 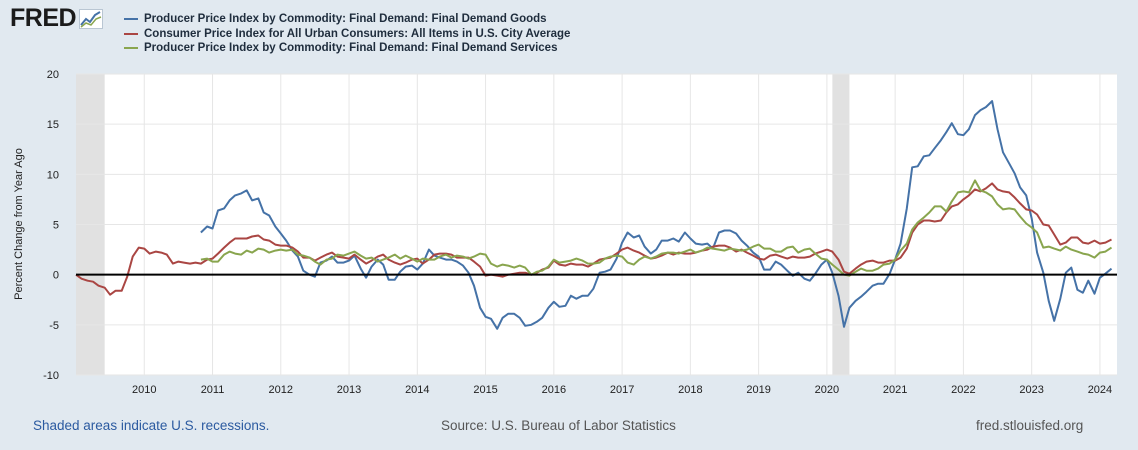 I want to click on fred-logo: FRED, so click(x=57, y=18).